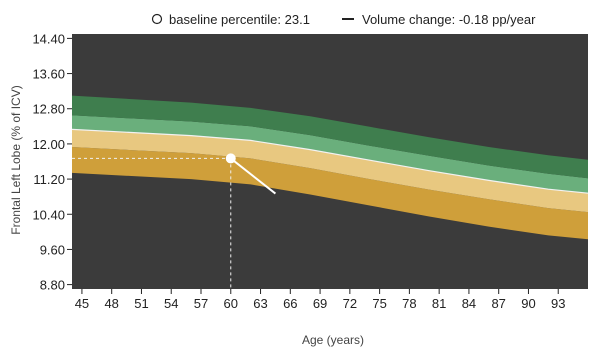 The image size is (592, 354). I want to click on x-axis-label: Age (years), so click(333, 340).